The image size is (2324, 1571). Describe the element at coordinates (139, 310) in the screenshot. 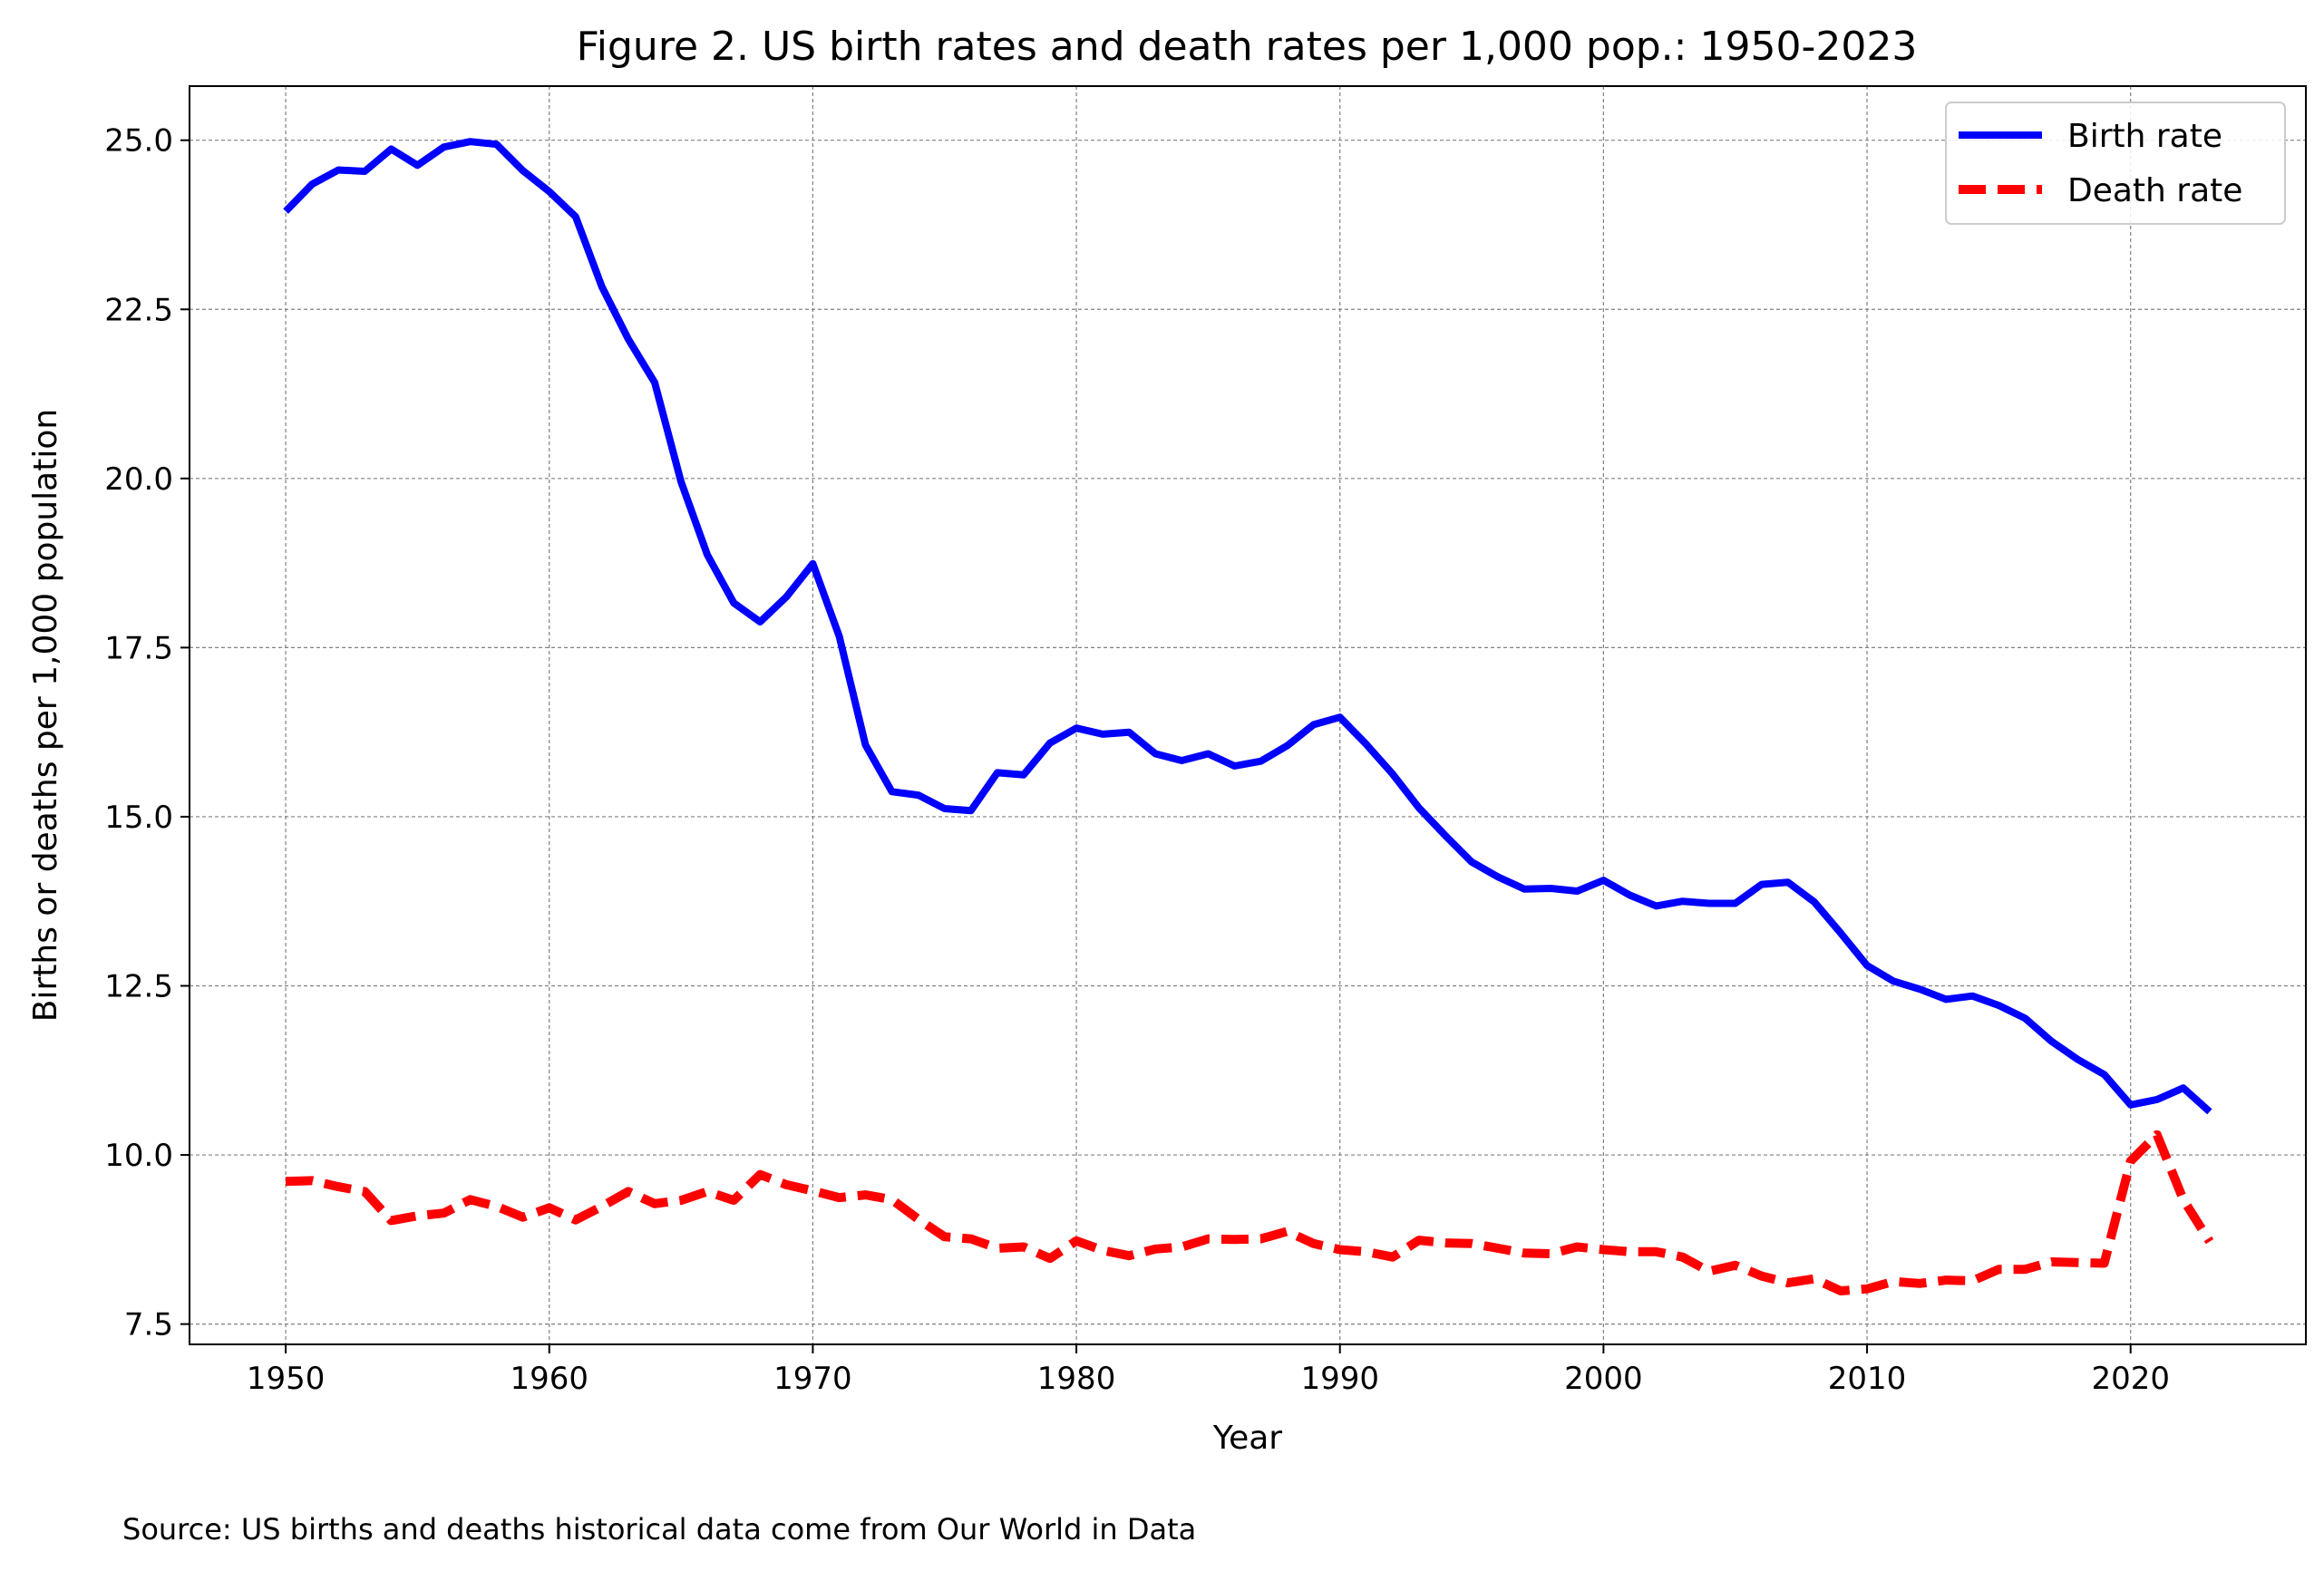

I see `y-tick-label: 22.5` at that location.